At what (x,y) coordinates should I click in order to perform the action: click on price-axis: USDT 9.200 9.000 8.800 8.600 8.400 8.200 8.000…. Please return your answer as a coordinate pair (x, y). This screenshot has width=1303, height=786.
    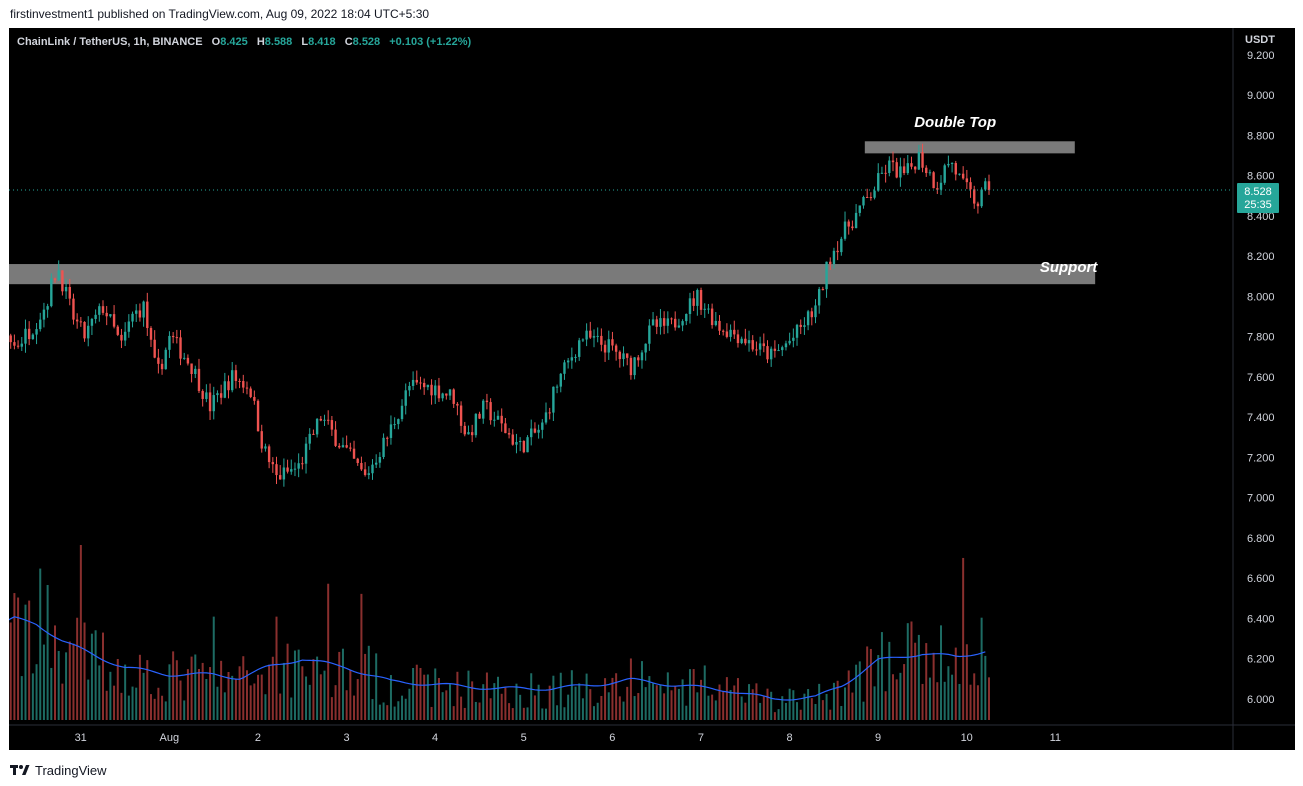
    Looking at the image, I should click on (1260, 370).